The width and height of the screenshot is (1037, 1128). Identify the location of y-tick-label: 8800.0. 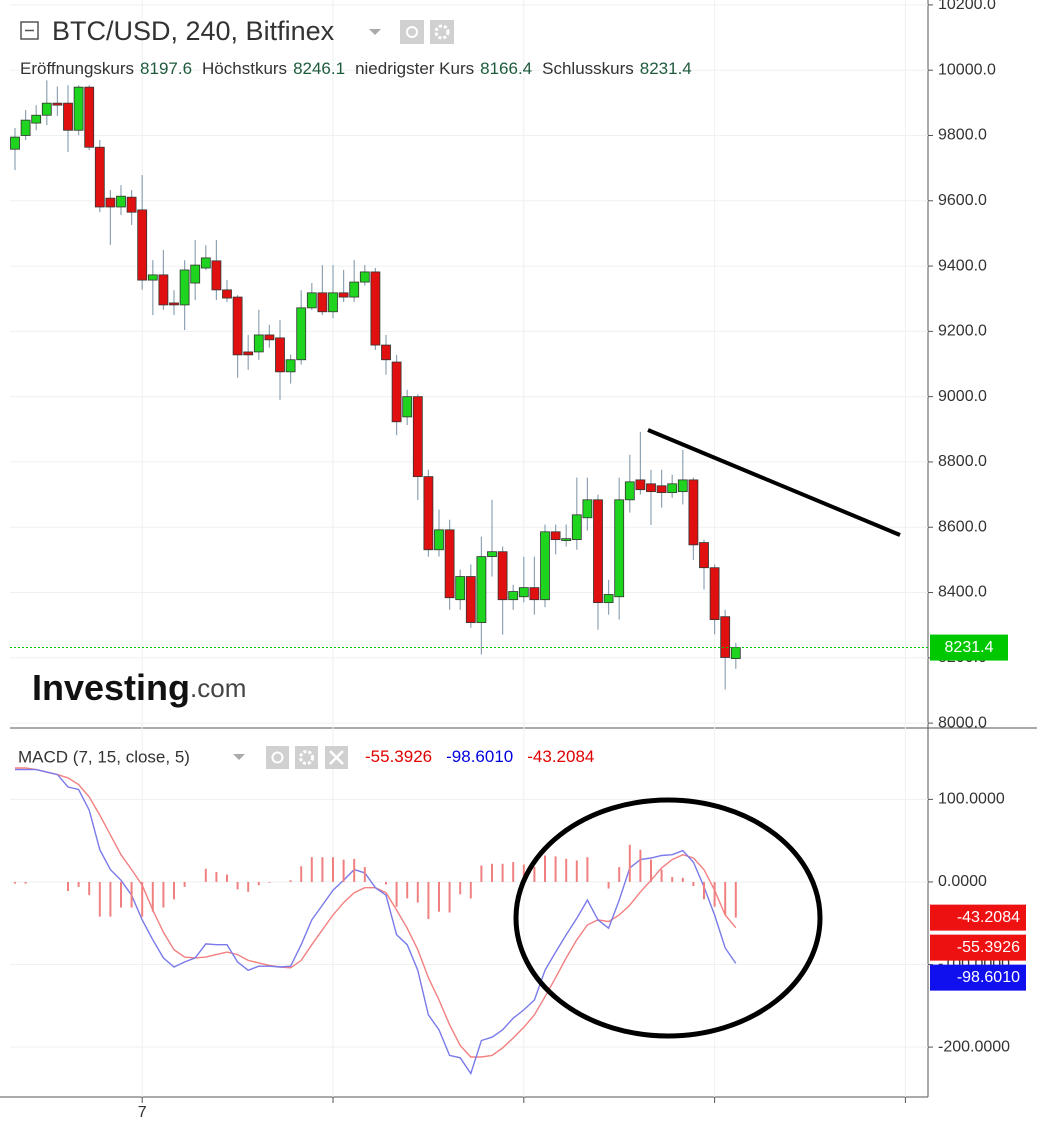
(962, 461).